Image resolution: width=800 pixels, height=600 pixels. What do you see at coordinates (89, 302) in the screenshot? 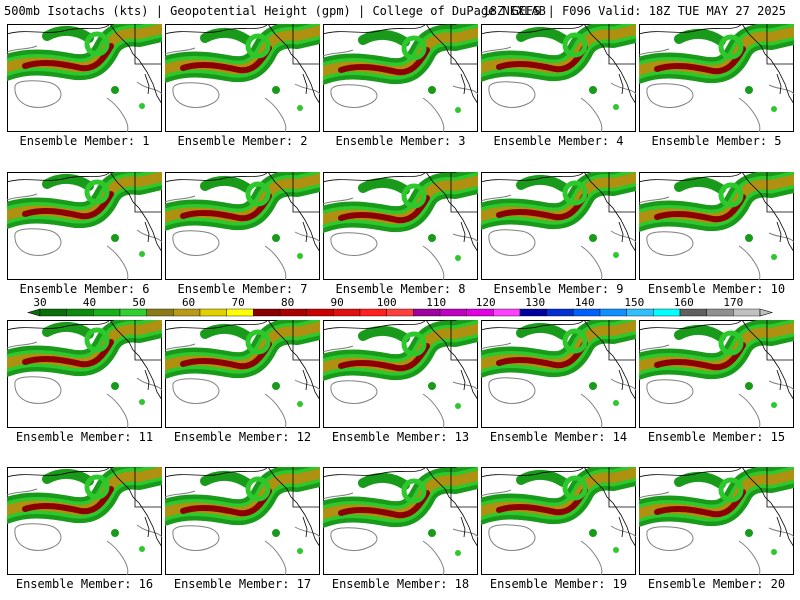
I see `colorbar-tick-label: 40` at bounding box center [89, 302].